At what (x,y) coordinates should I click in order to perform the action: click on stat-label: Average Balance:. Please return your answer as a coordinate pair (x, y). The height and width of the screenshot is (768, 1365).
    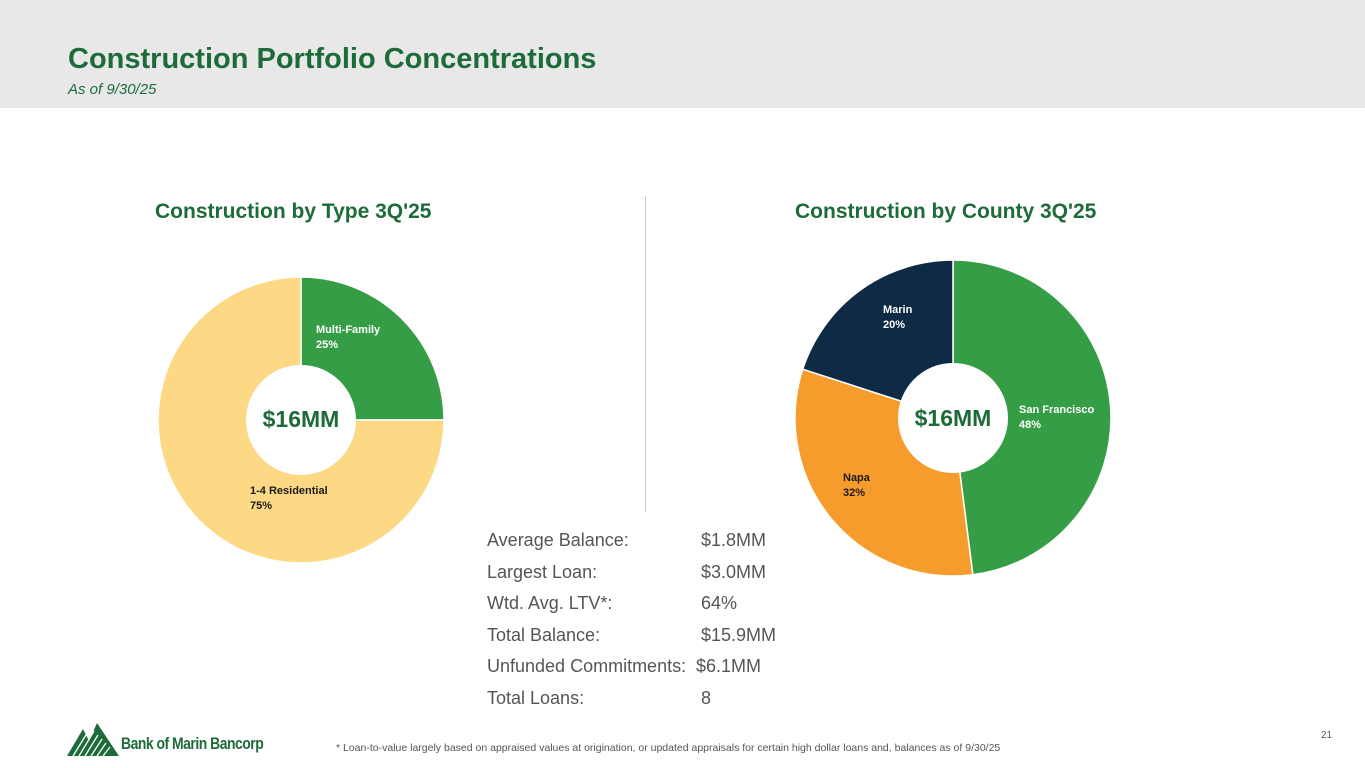
    Looking at the image, I should click on (558, 540).